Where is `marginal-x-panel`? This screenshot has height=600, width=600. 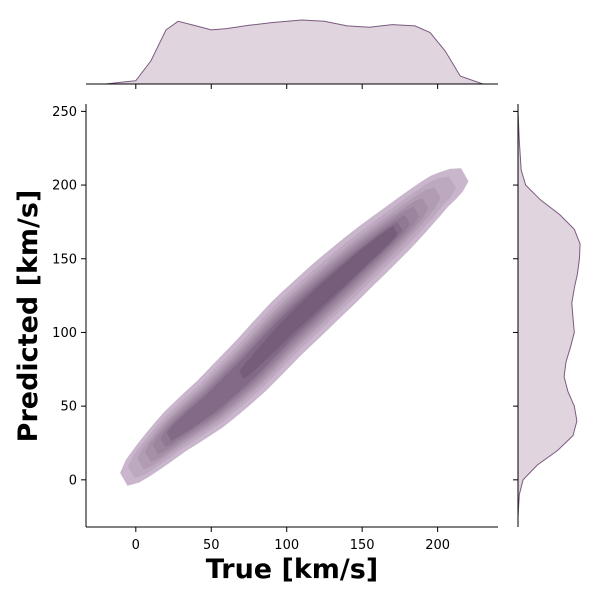
marginal-x-panel is located at coordinates (292, 54).